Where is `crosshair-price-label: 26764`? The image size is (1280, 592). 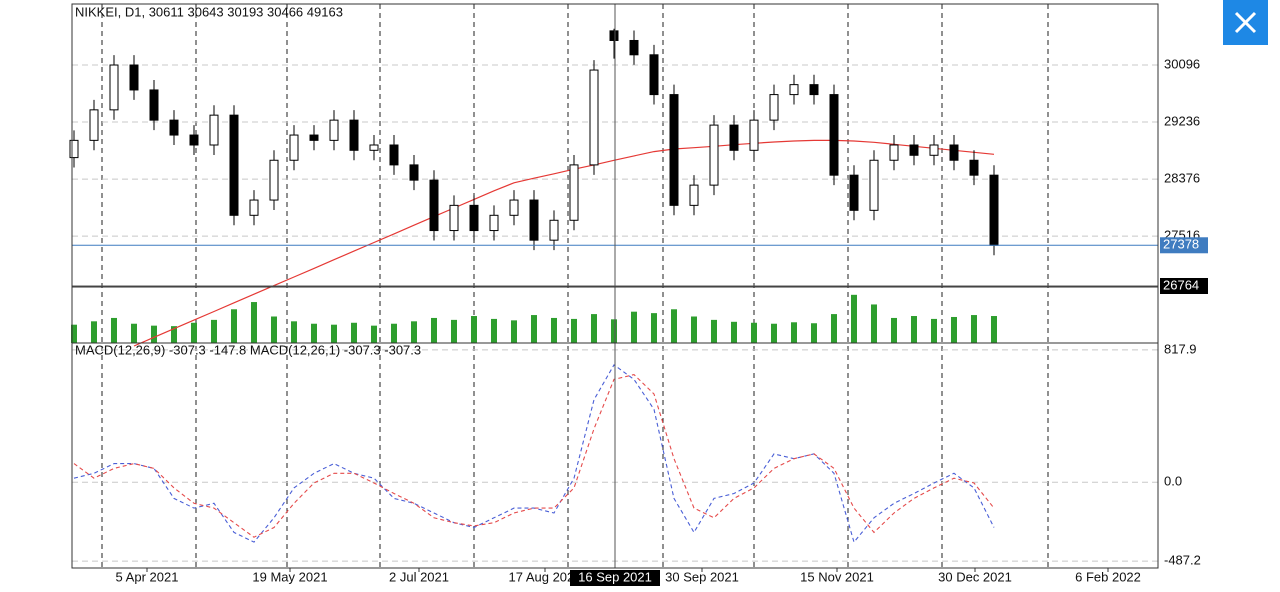 crosshair-price-label: 26764 is located at coordinates (1181, 284).